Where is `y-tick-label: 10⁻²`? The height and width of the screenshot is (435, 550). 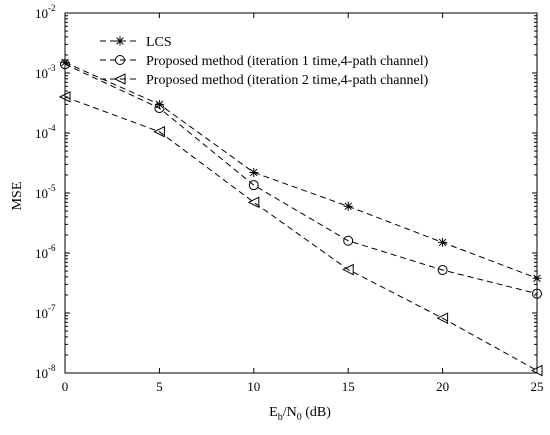
y-tick-label: 10⁻² is located at coordinates (45, 12).